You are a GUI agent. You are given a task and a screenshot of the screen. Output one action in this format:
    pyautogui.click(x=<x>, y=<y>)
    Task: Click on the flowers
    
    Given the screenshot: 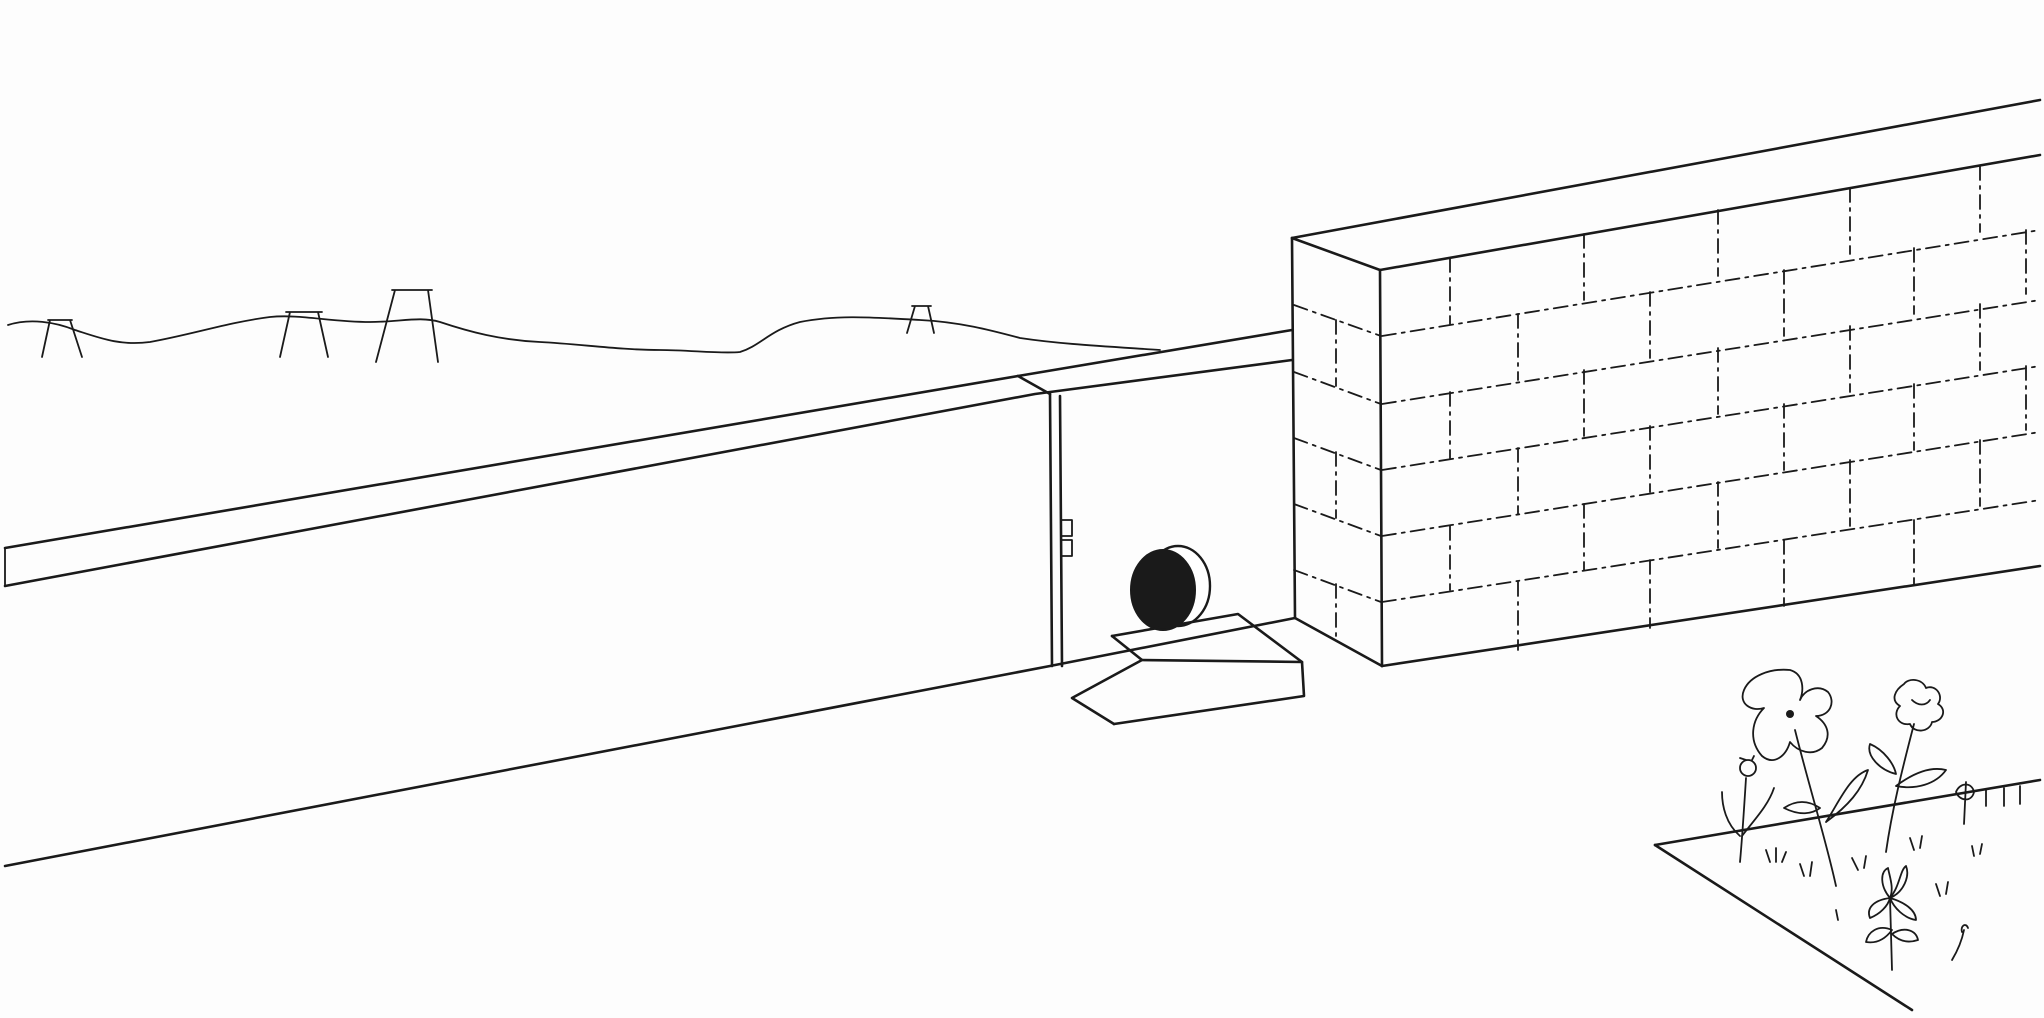 What is the action you would take?
    pyautogui.click(x=1871, y=819)
    